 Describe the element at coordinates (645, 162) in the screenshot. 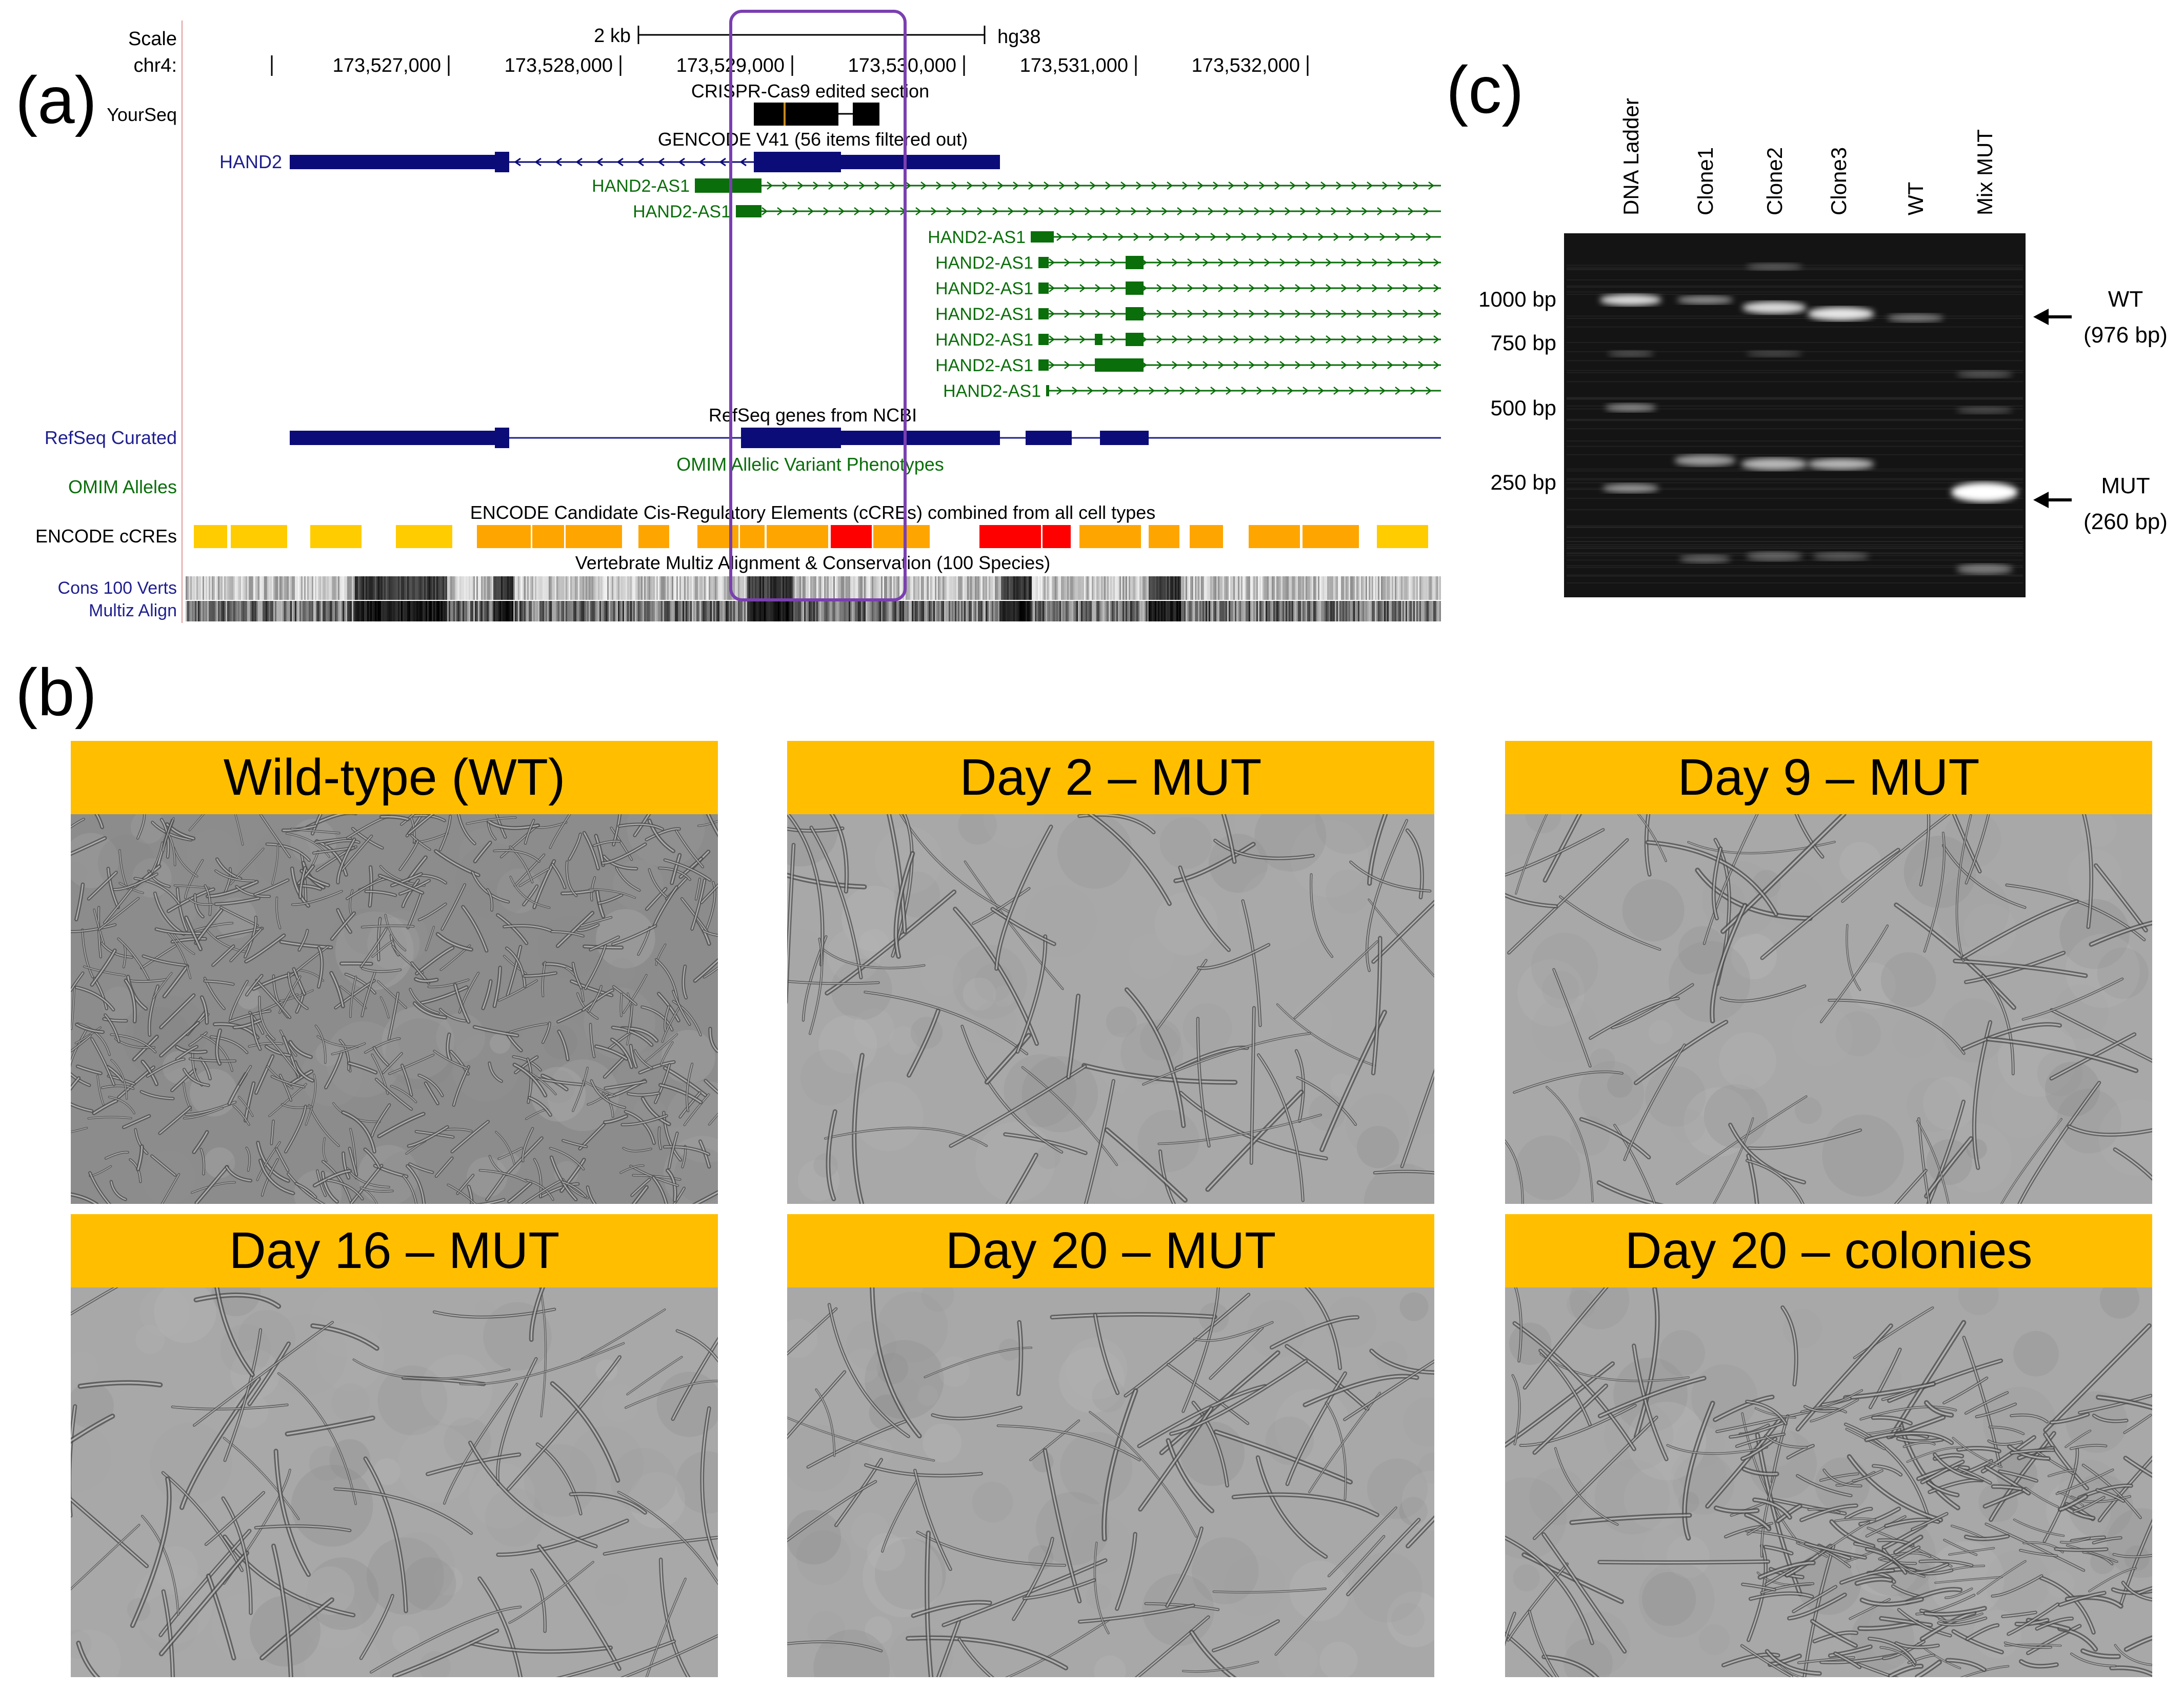

I see `hand2-gene-model` at that location.